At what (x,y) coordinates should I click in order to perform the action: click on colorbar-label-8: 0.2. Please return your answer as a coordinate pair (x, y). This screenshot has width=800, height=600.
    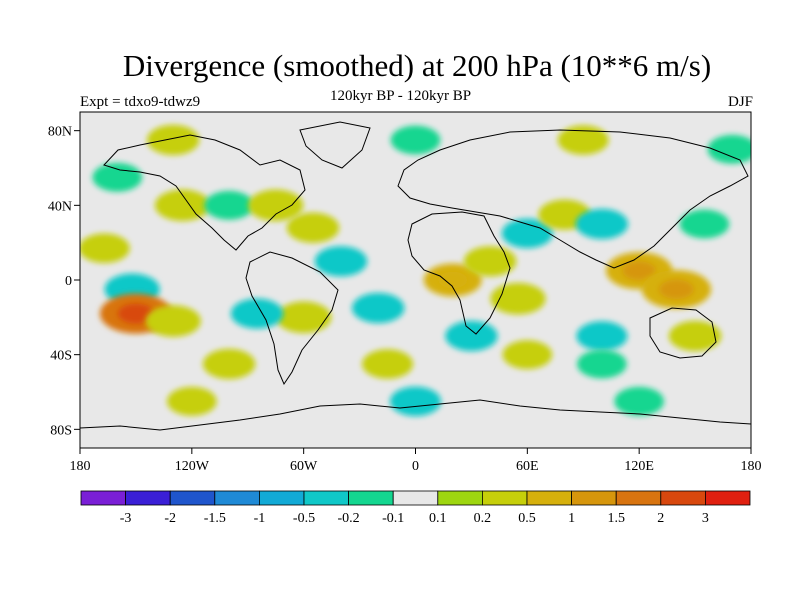
    Looking at the image, I should click on (483, 518).